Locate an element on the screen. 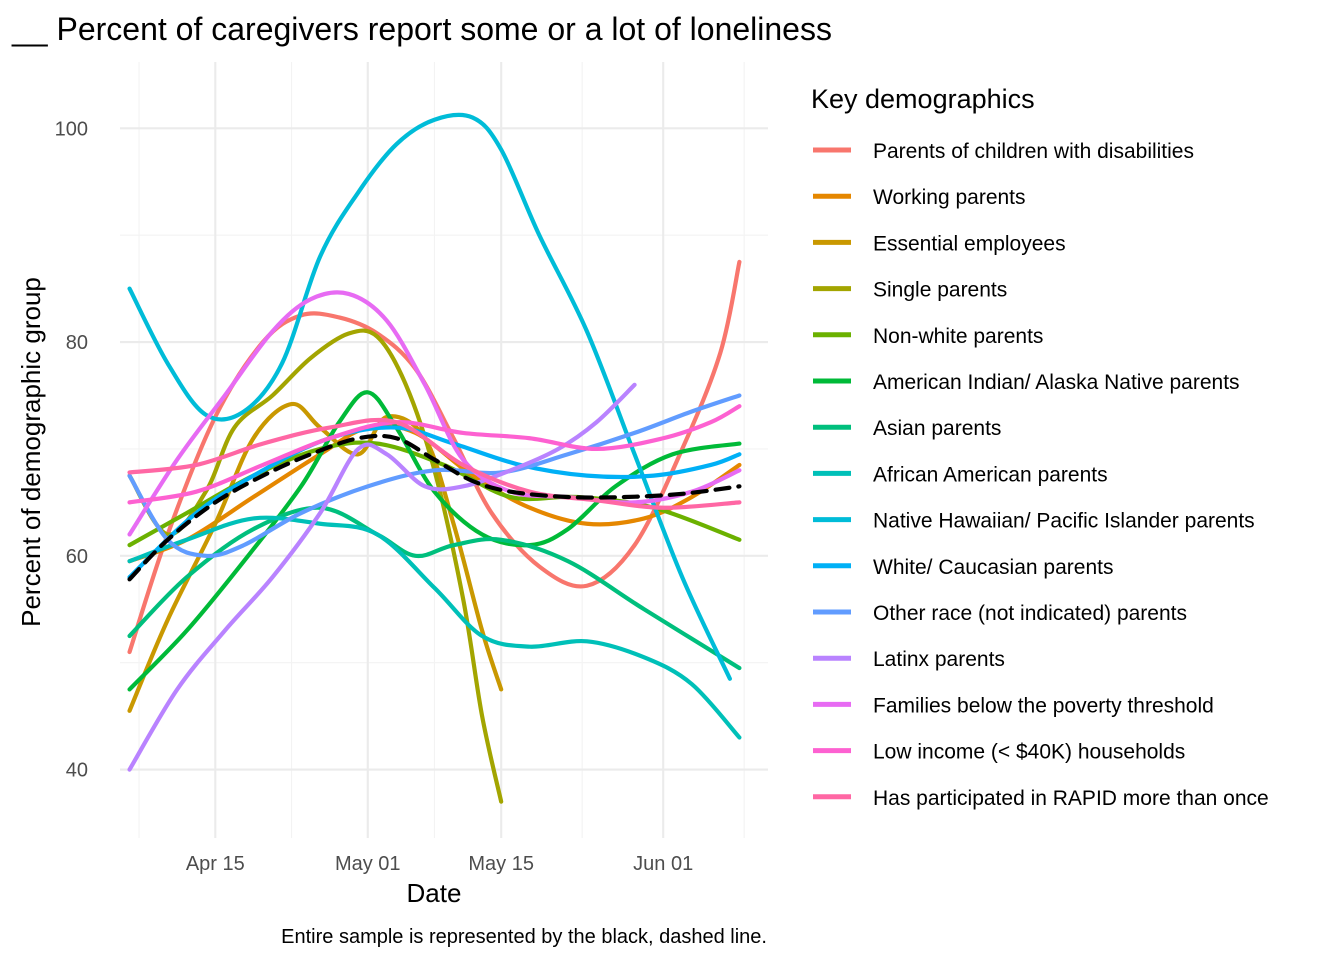 The image size is (1344, 960). y-tick-label: 60 is located at coordinates (77, 557).